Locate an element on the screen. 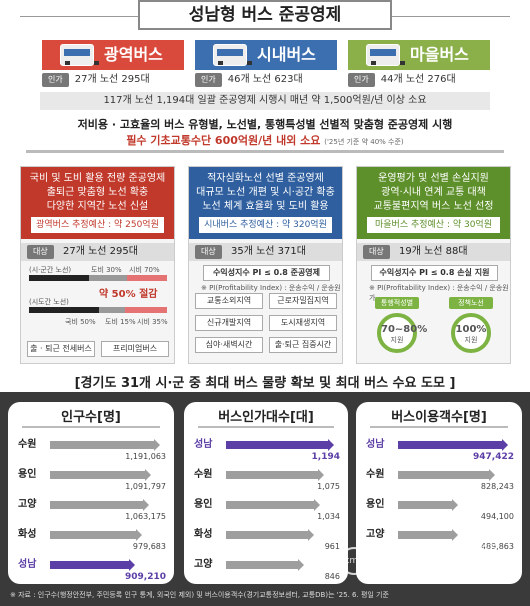  target-area-box: 도시재생지역 is located at coordinates (303, 323).